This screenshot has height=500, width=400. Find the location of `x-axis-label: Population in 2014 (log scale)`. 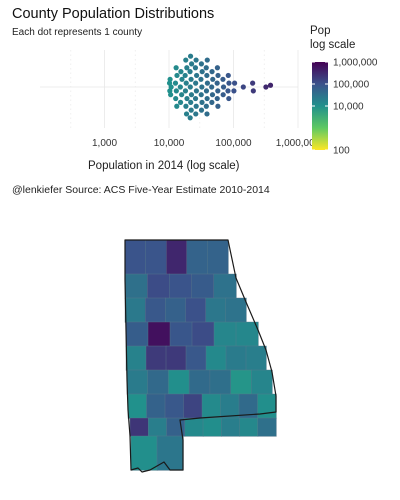

x-axis-label: Population in 2014 (log scale) is located at coordinates (164, 166).